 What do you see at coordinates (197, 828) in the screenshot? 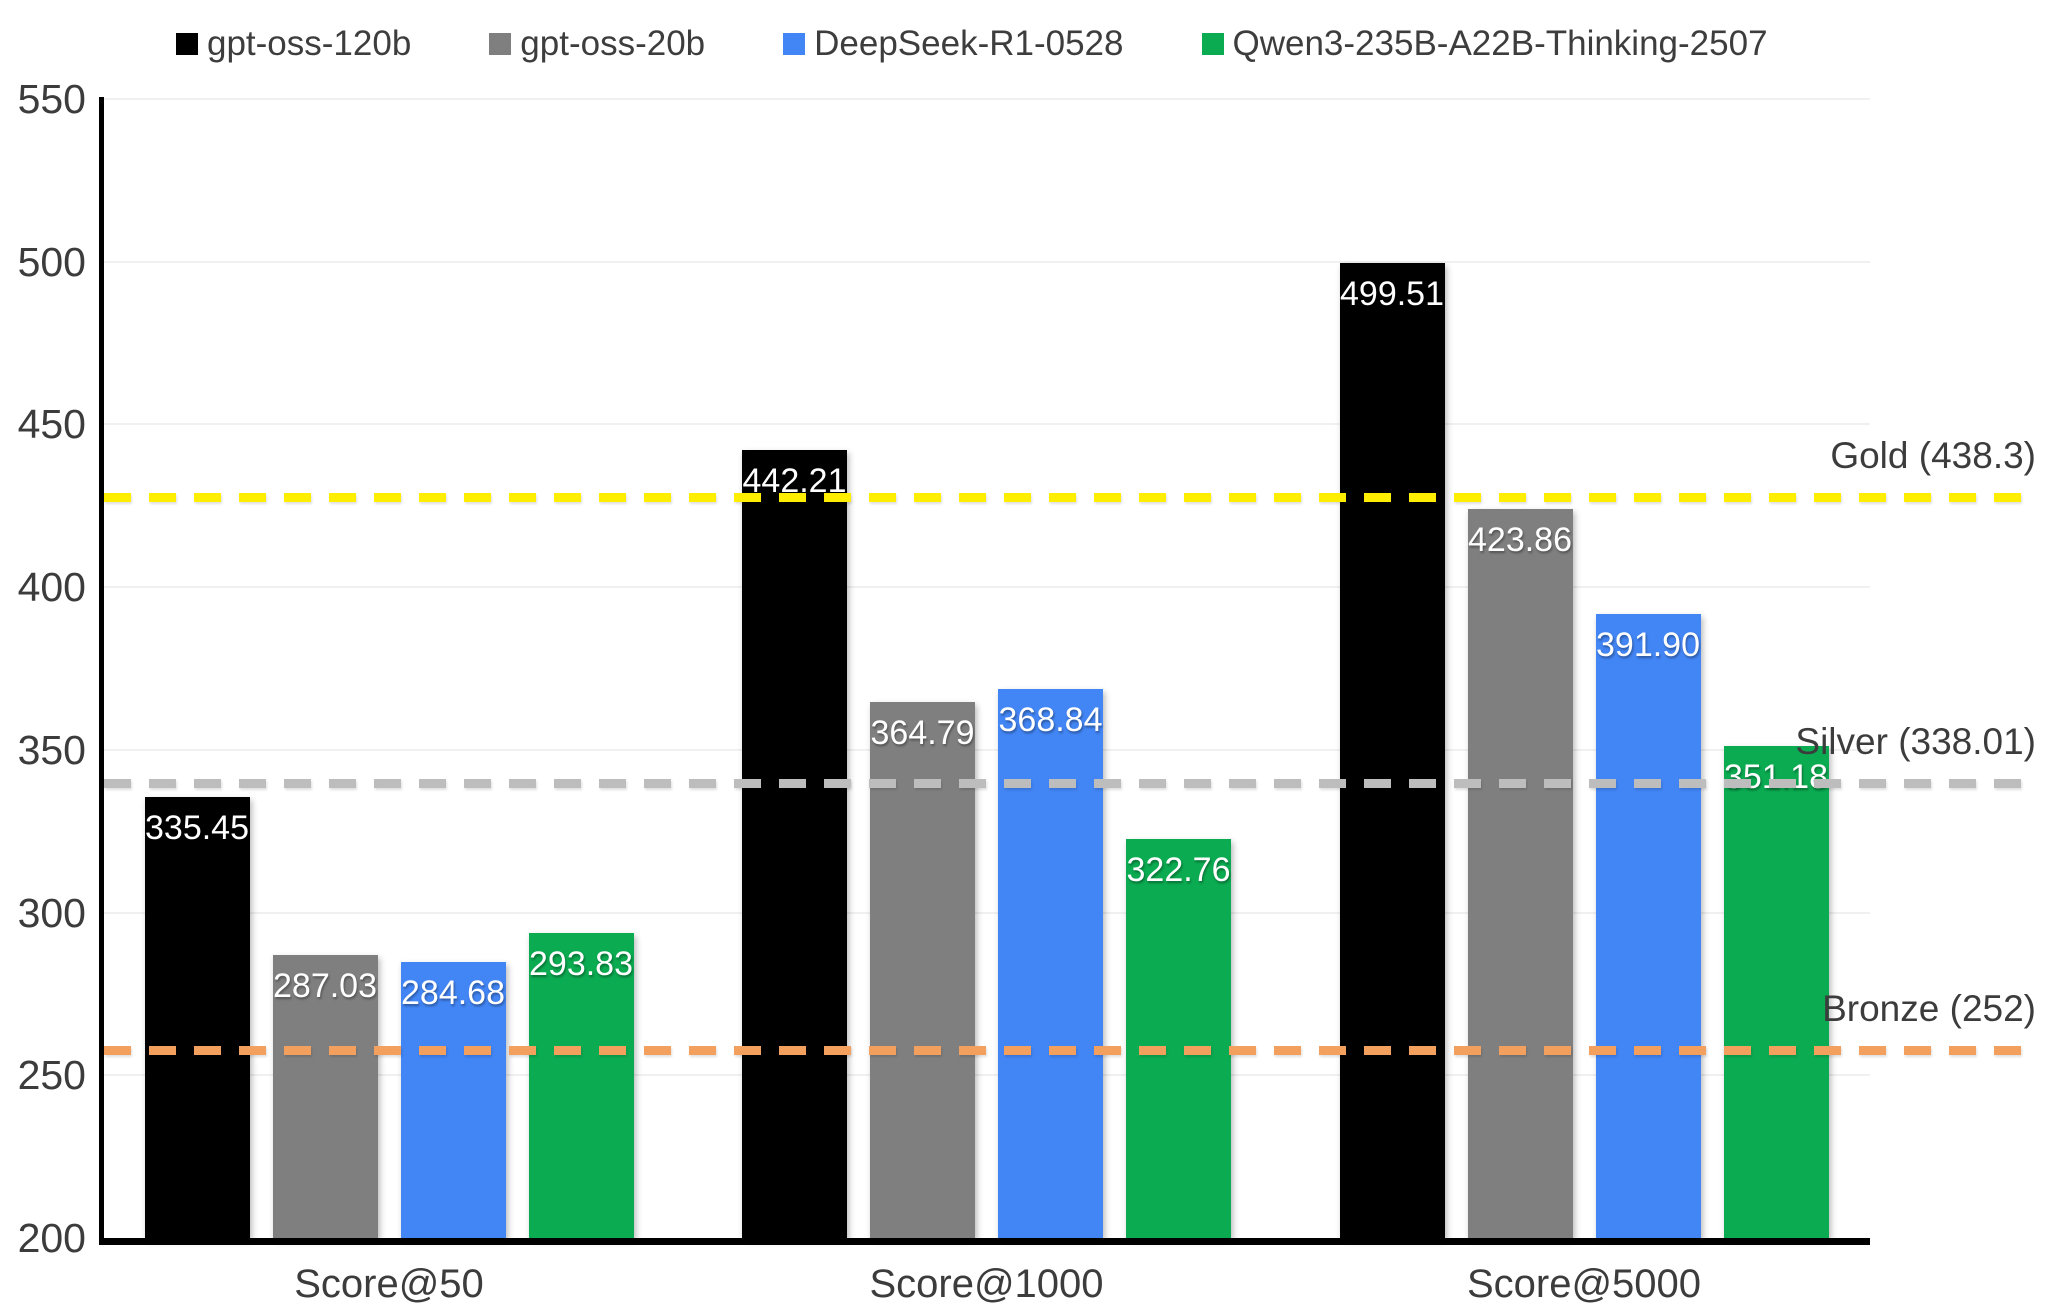
I see `bar-value-label: 335.45` at bounding box center [197, 828].